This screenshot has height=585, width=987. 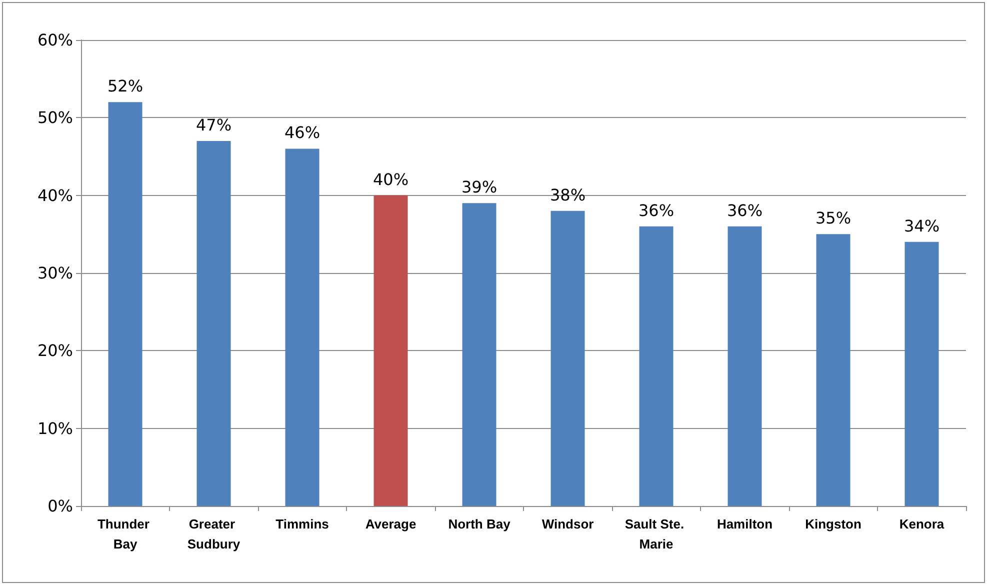 What do you see at coordinates (55, 350) in the screenshot?
I see `y-tick-label: 20%` at bounding box center [55, 350].